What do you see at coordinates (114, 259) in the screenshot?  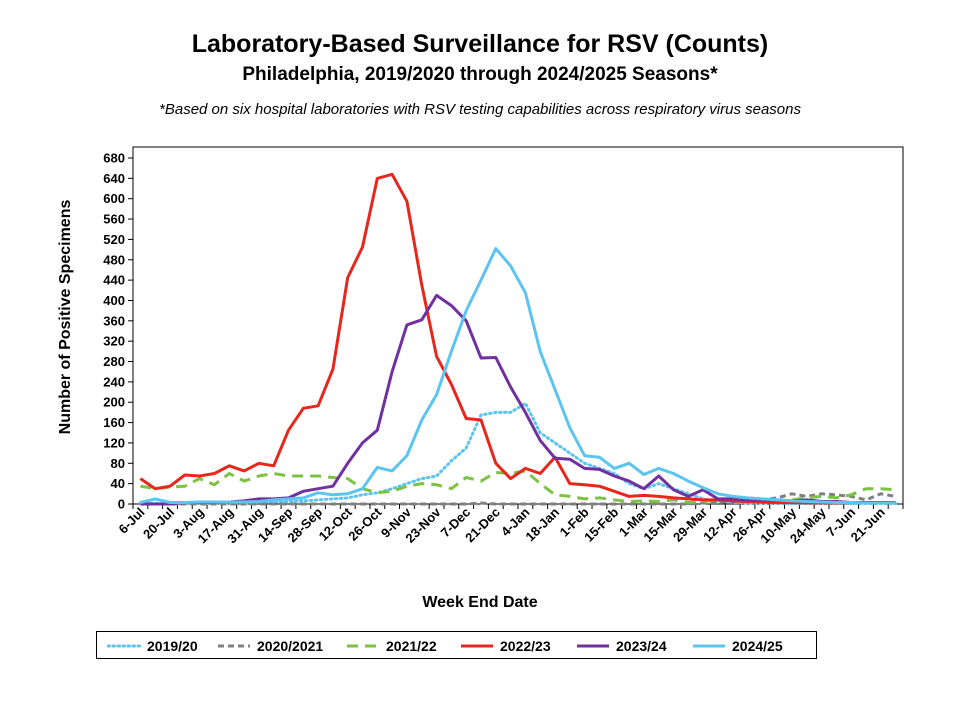 I see `y-tick-label: 480` at bounding box center [114, 259].